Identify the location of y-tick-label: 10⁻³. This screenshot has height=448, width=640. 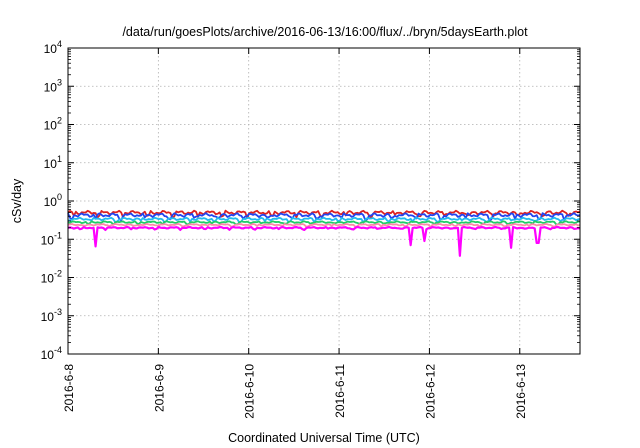
(51, 315).